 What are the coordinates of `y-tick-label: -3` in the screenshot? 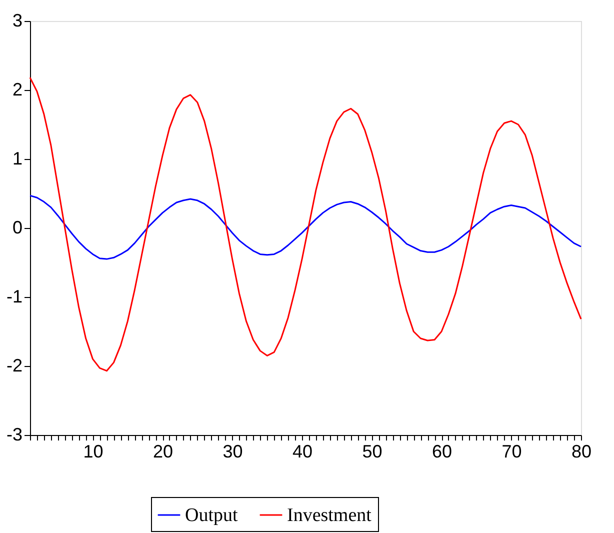 It's located at (14, 434).